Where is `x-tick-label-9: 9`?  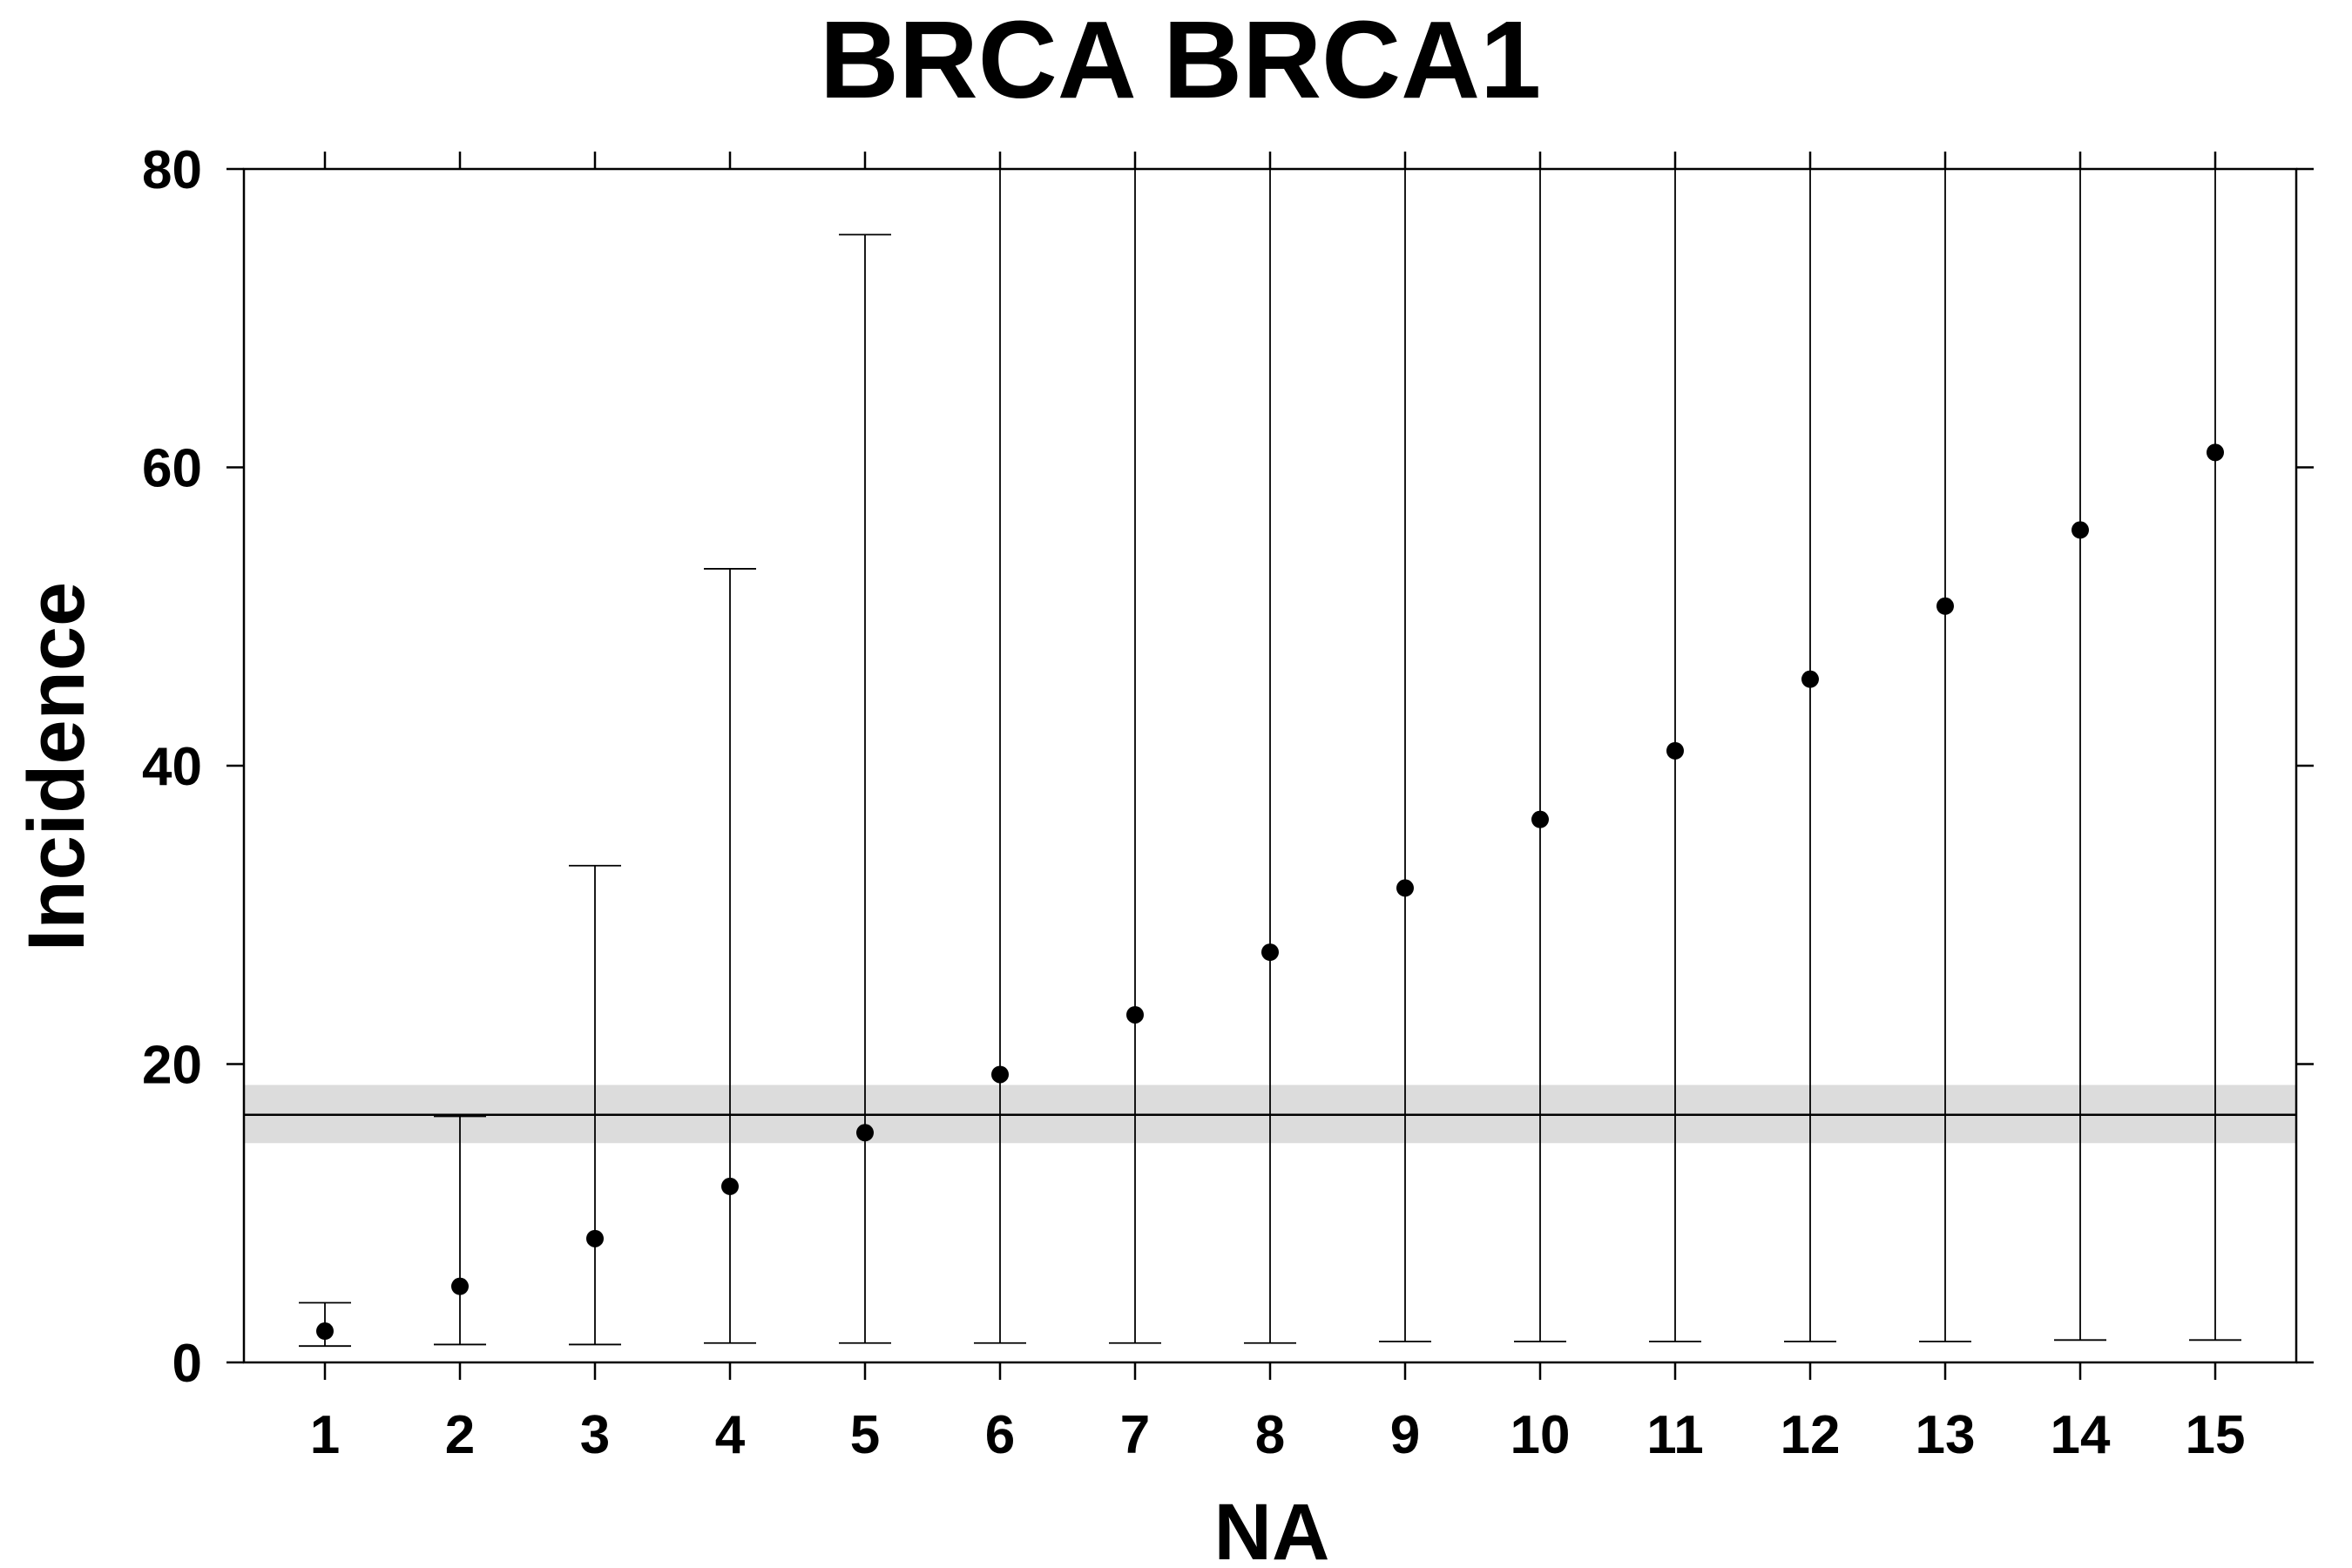 x-tick-label-9: 9 is located at coordinates (1405, 1435).